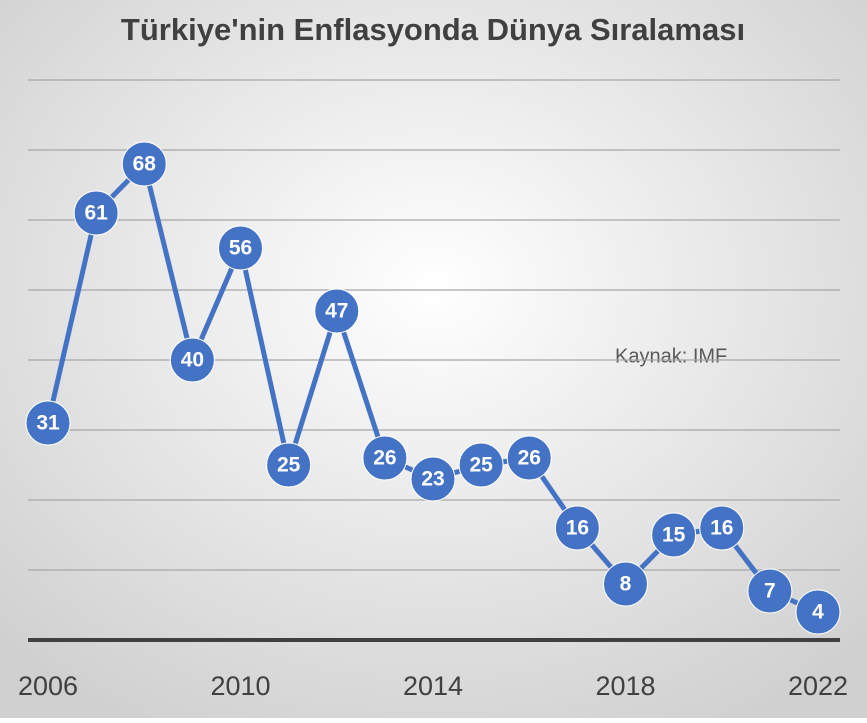  Describe the element at coordinates (240, 686) in the screenshot. I see `x-tick-label: 2010` at that location.